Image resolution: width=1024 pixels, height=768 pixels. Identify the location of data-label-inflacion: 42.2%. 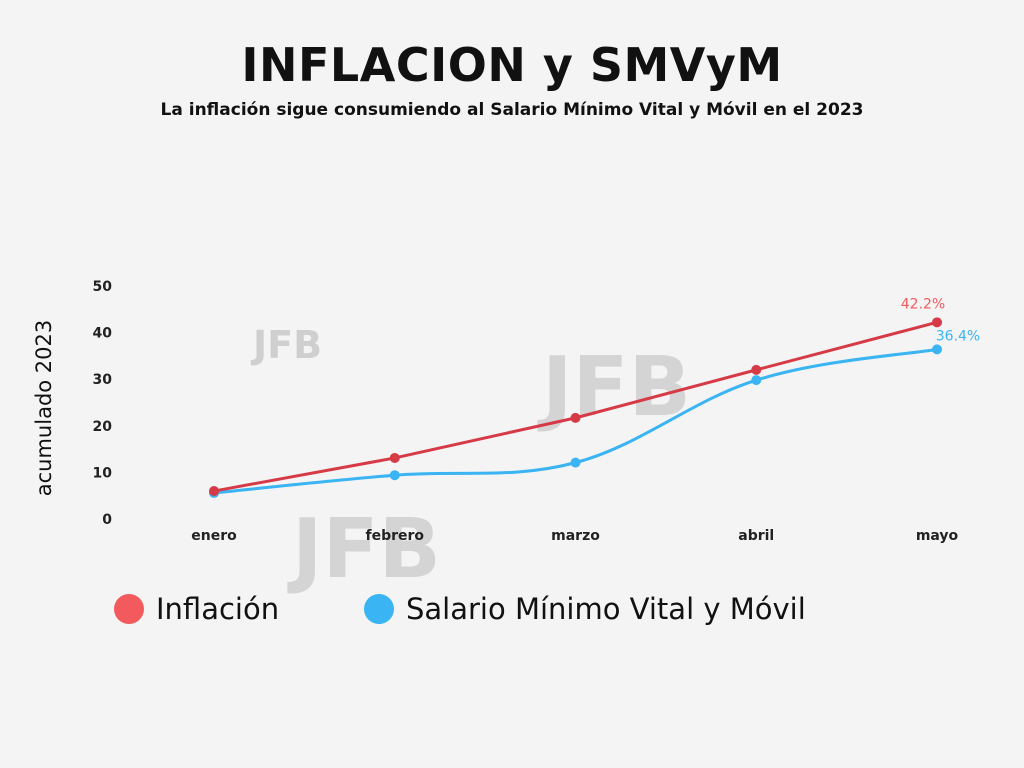
(923, 304).